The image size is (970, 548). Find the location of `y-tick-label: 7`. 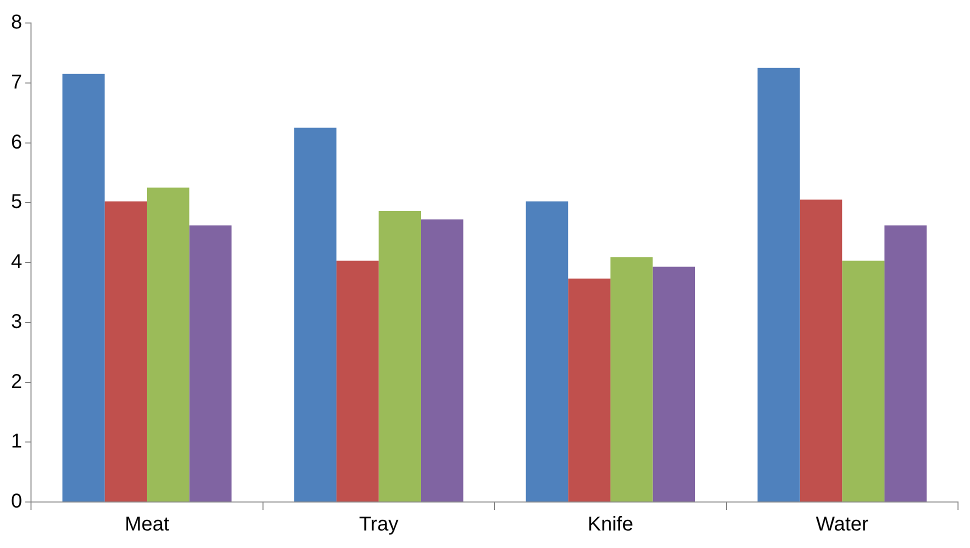

y-tick-label: 7 is located at coordinates (16, 82).